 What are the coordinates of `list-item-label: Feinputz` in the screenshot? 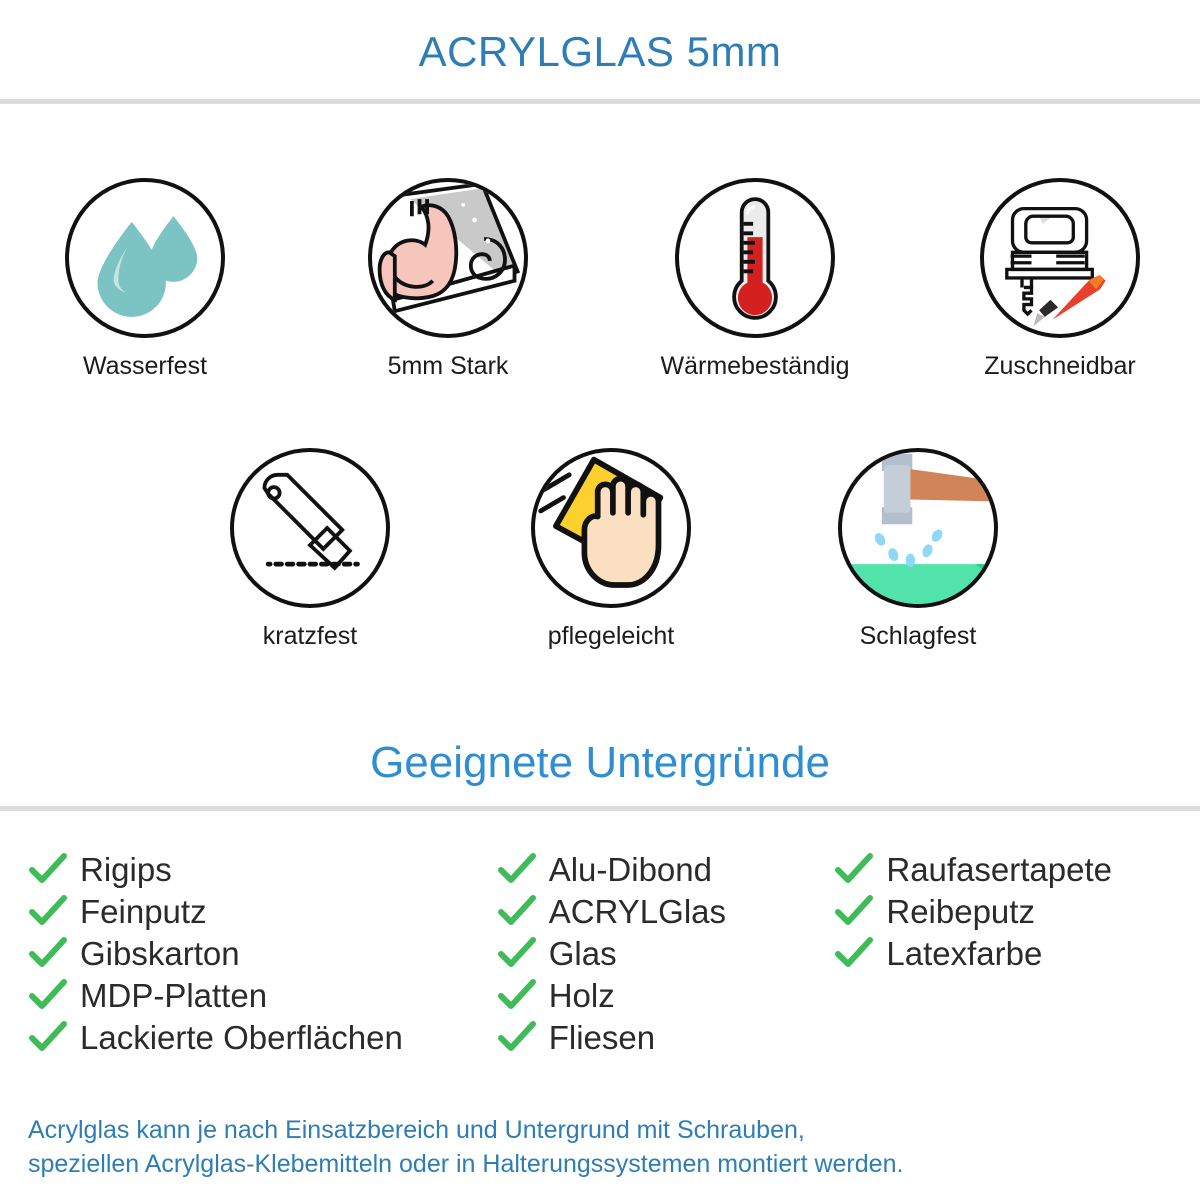 It's located at (143, 911).